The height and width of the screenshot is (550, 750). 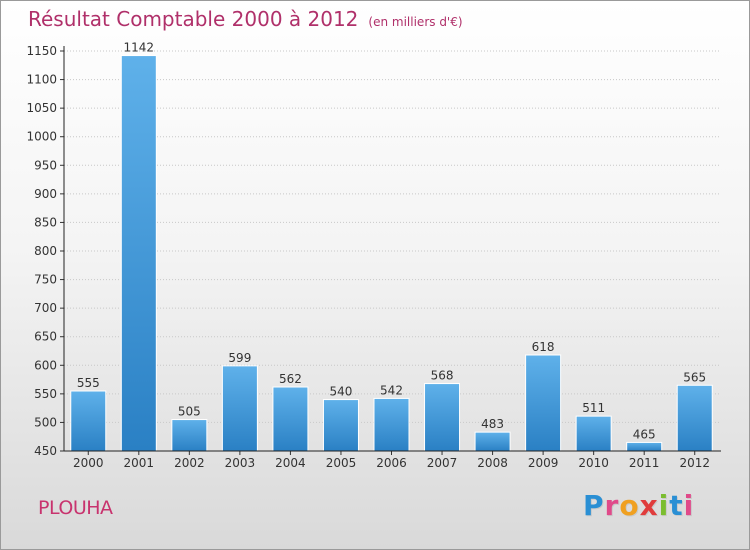 I want to click on bar-value-label: 1142, so click(x=139, y=48).